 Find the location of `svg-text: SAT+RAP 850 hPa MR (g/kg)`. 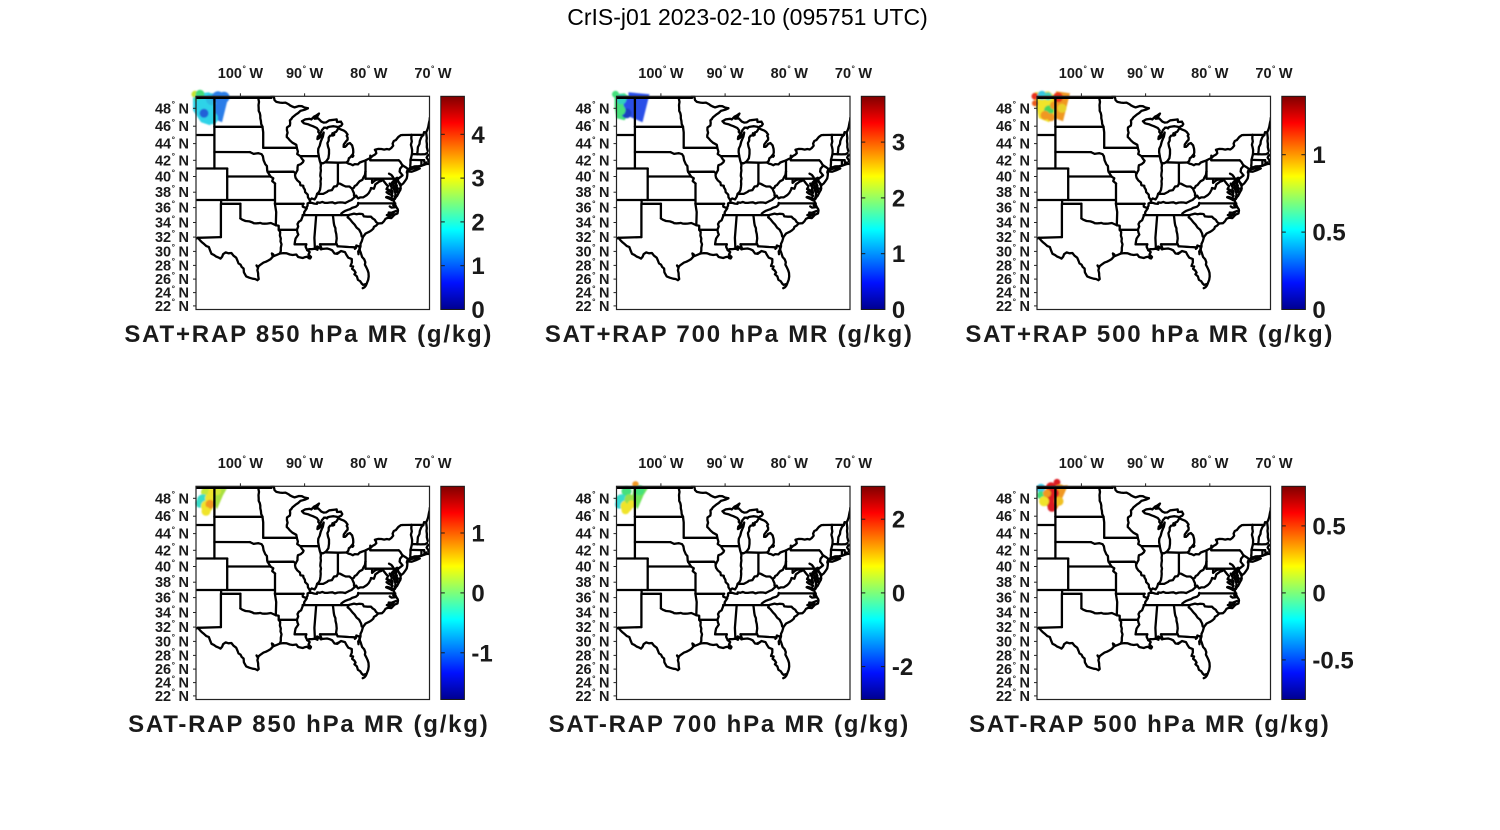

svg-text: SAT+RAP 850 hPa MR (g/kg) is located at coordinates (308, 334).